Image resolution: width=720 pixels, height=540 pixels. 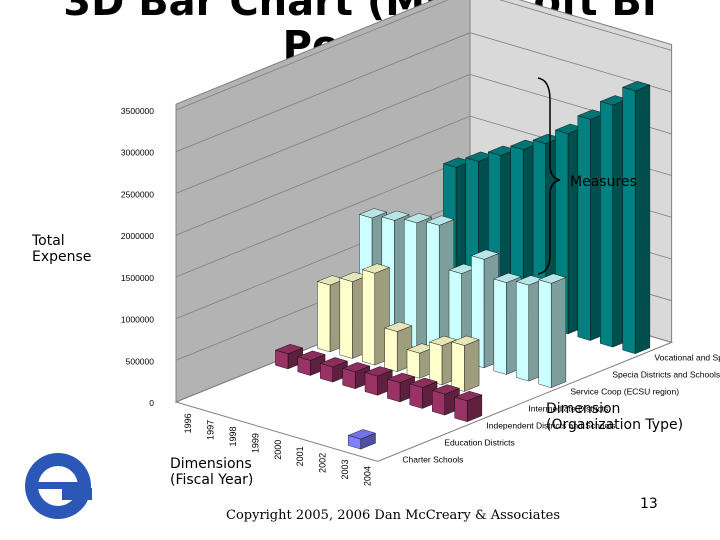 What do you see at coordinates (137, 194) in the screenshot?
I see `y-tick-label: 2500000` at bounding box center [137, 194].